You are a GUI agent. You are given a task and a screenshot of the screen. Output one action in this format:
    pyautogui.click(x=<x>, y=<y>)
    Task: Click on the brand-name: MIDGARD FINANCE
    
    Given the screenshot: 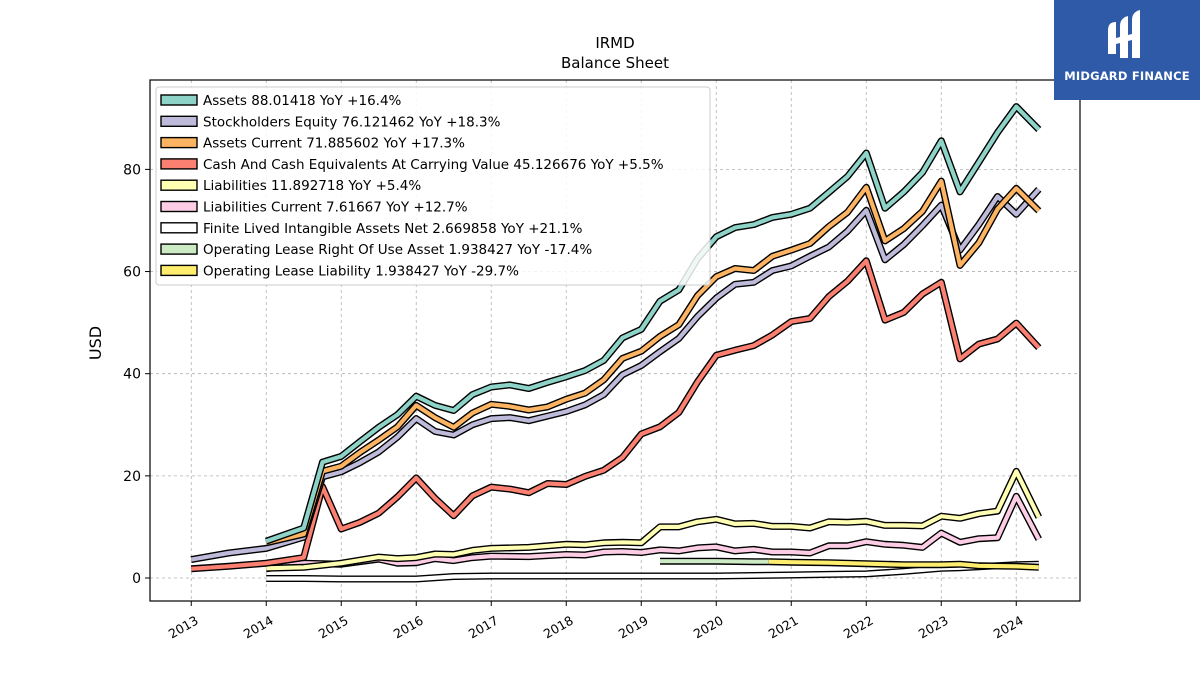 What is the action you would take?
    pyautogui.click(x=1127, y=76)
    